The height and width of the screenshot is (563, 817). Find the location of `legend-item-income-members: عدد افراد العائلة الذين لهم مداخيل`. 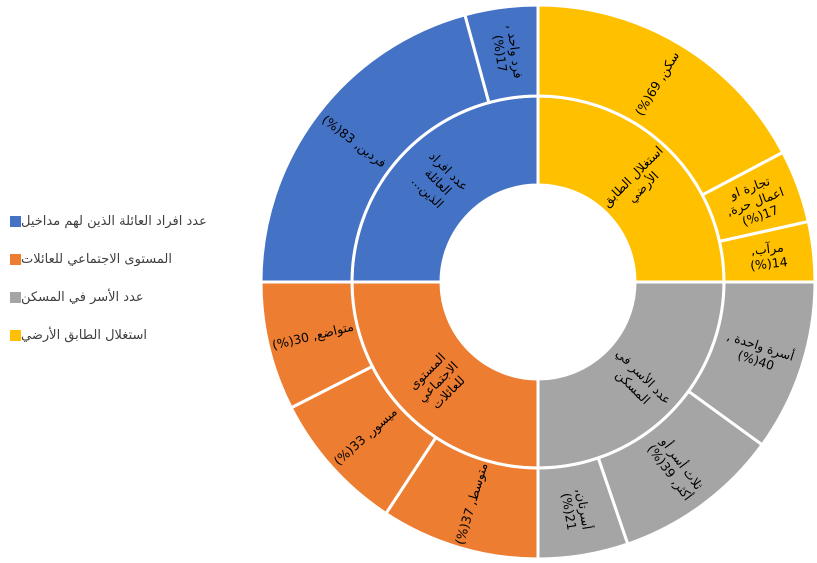

legend-item-income-members: عدد افراد العائلة الذين لهم مداخيل is located at coordinates (124, 221).